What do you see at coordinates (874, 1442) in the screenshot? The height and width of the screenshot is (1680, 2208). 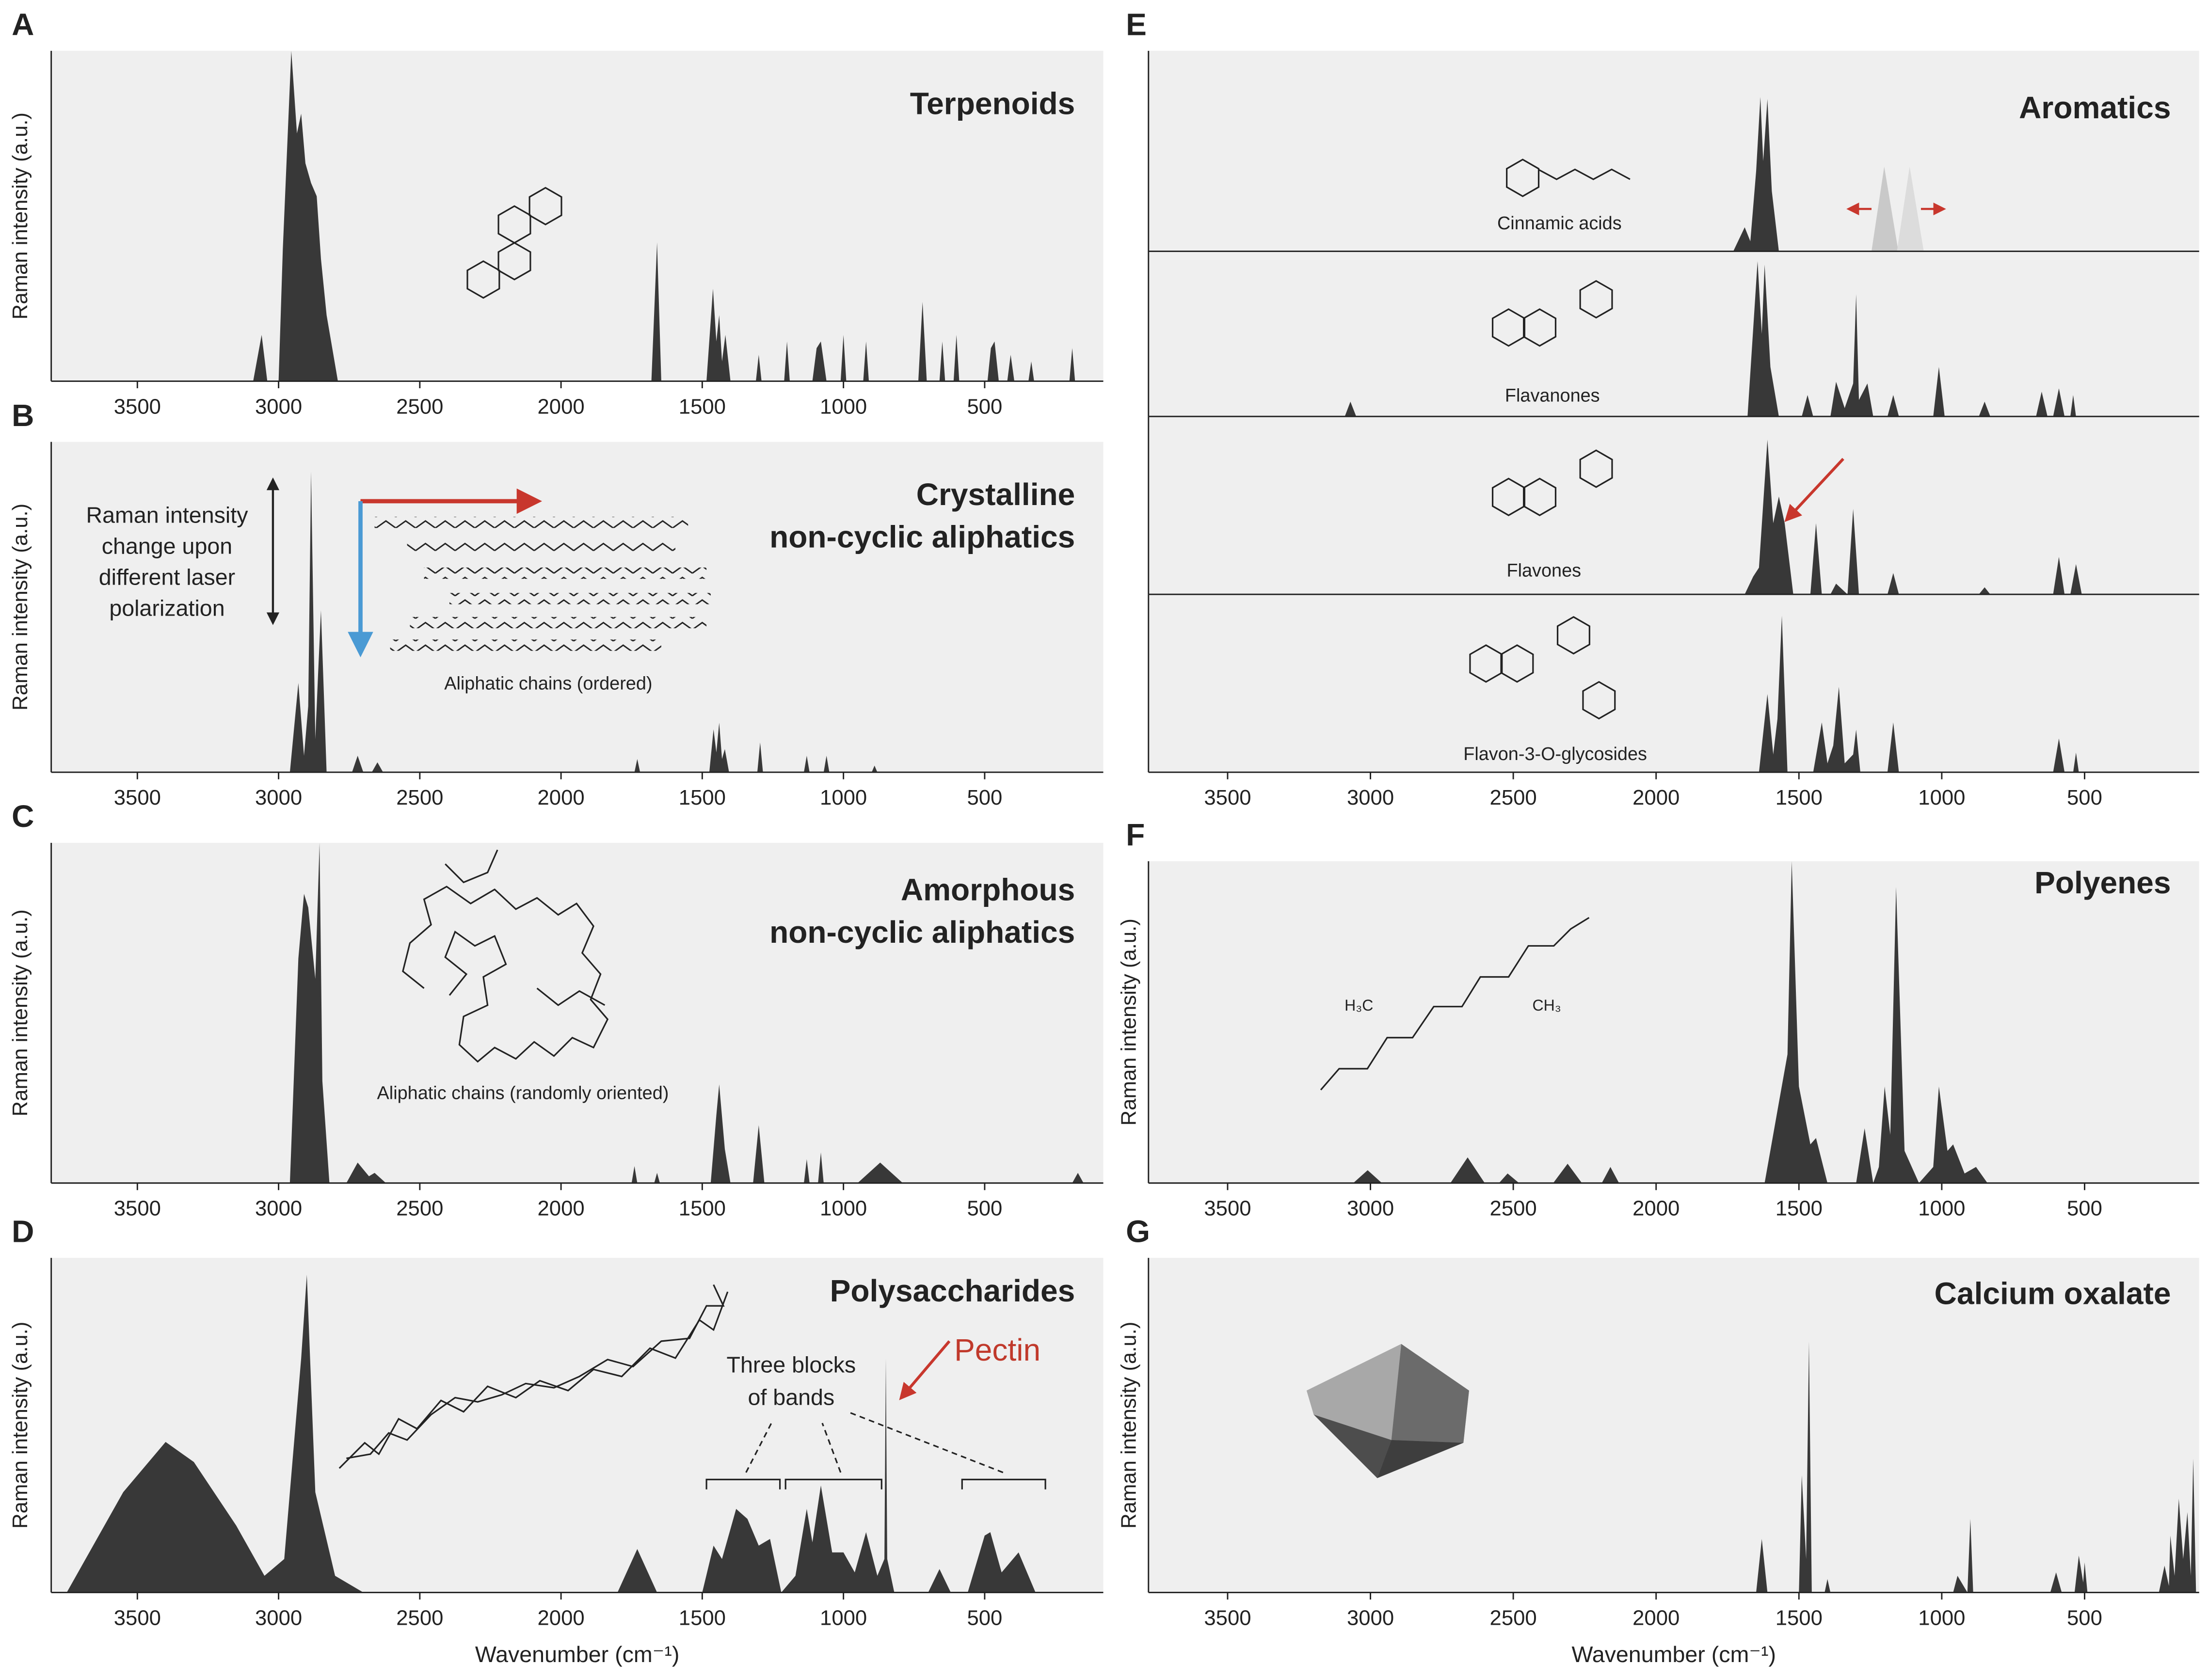 I see `leader-line` at bounding box center [874, 1442].